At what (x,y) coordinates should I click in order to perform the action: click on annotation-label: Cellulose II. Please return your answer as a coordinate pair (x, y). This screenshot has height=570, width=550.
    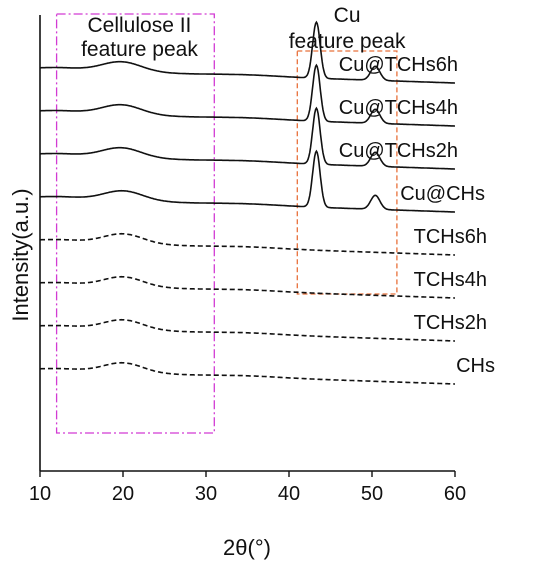
    Looking at the image, I should click on (140, 25).